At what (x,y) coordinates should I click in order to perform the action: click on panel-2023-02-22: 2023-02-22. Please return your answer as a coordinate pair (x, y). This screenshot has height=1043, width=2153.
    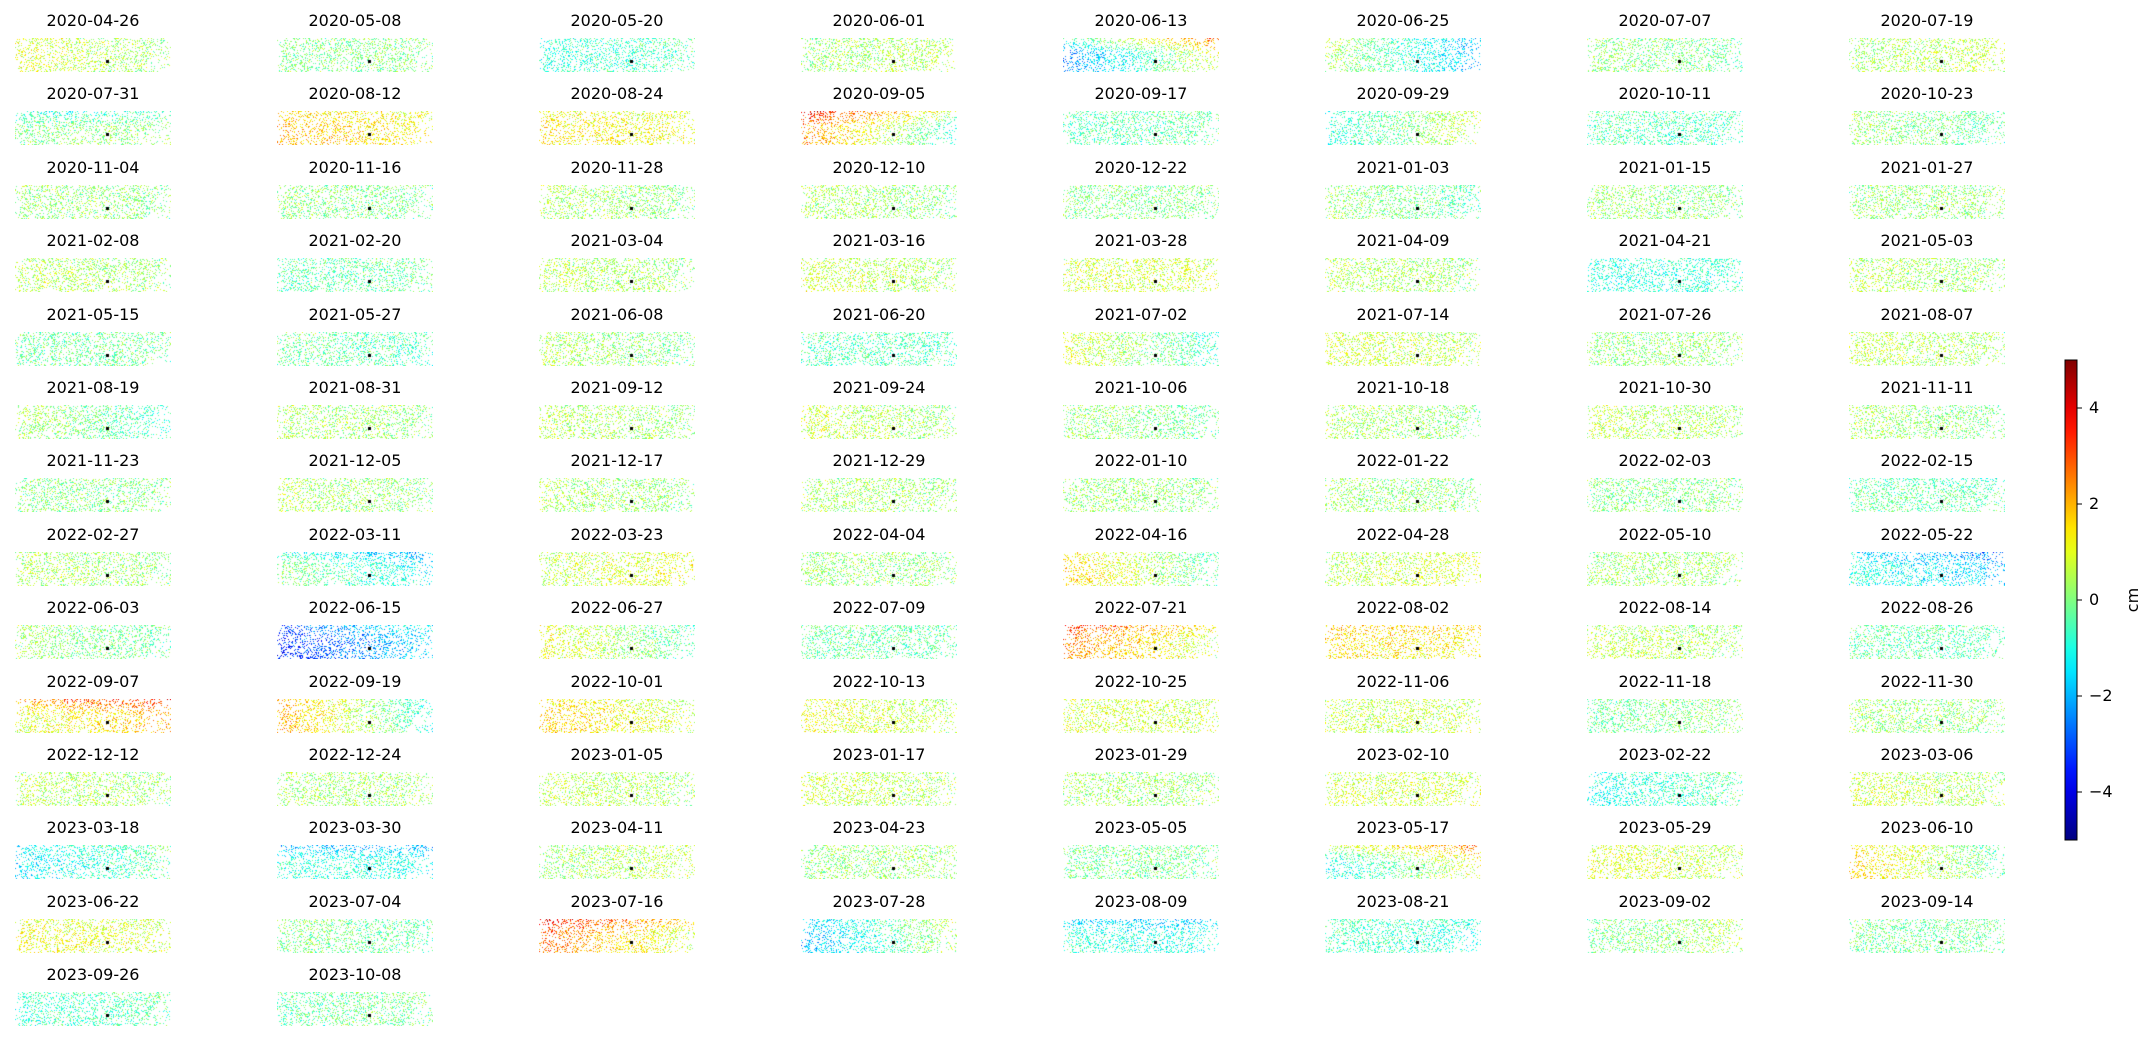
    Looking at the image, I should click on (1665, 779).